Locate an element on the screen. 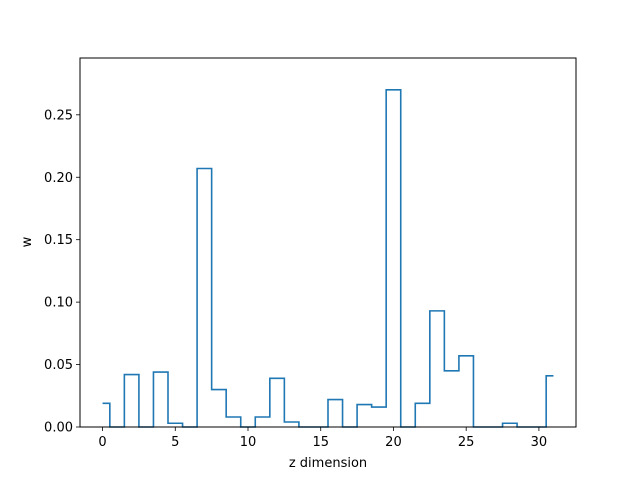  y-tick-label: 0.25 is located at coordinates (58, 115).